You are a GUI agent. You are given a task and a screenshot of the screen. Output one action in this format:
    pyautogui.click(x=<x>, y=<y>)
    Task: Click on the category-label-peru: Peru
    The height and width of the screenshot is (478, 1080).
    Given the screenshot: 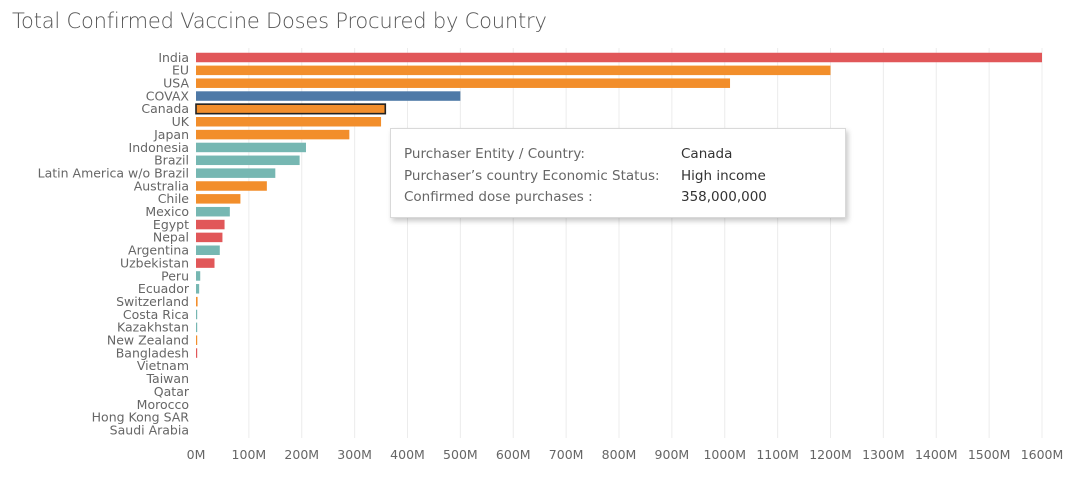 What is the action you would take?
    pyautogui.click(x=175, y=275)
    